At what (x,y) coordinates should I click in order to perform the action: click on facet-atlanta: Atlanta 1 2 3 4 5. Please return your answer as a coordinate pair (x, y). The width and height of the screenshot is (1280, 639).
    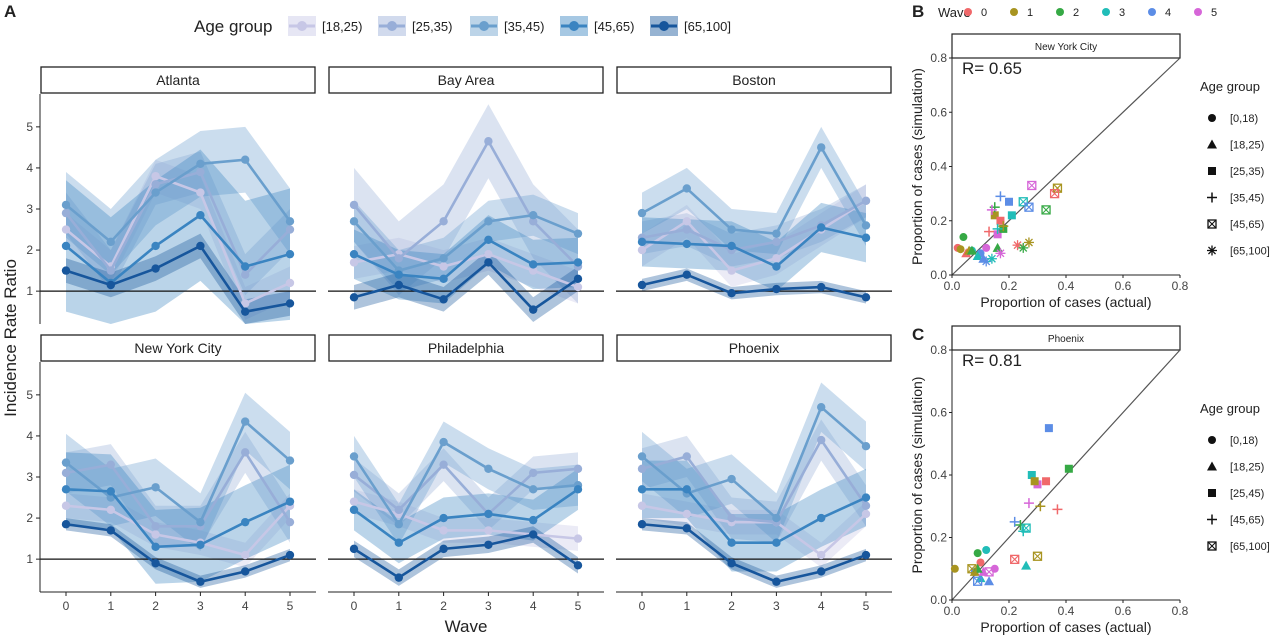
    Looking at the image, I should click on (171, 195).